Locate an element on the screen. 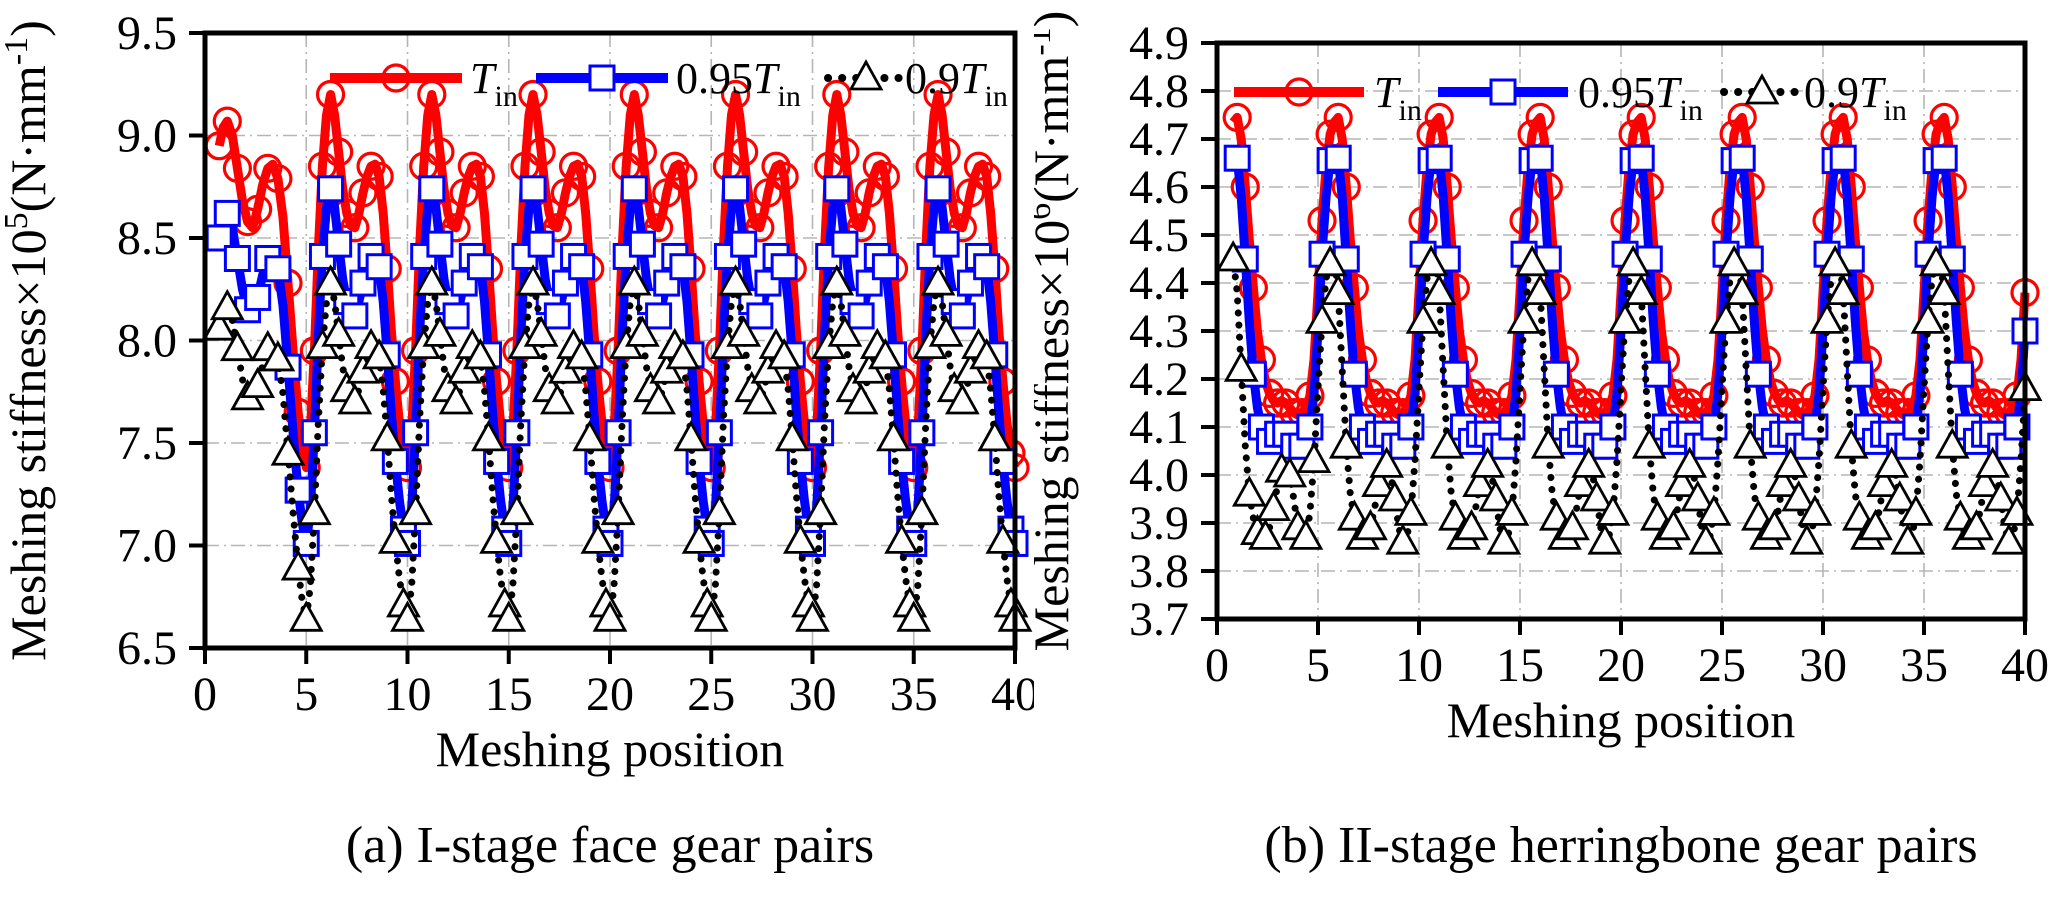 This screenshot has height=904, width=2067. y-tick-label: 9.5 is located at coordinates (147, 33).